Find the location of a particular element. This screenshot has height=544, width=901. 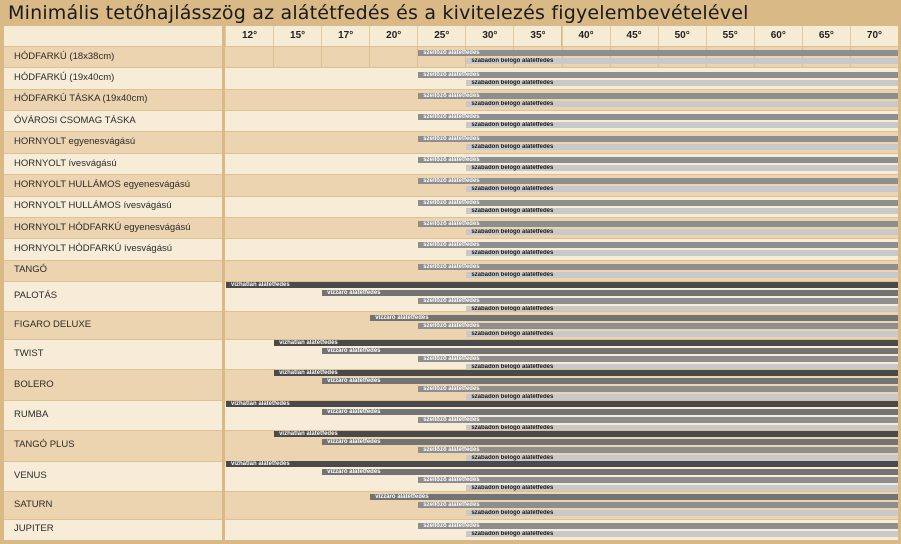

row-label: ÓVÁROSI CSOMAG TÁSKA is located at coordinates (75, 120).